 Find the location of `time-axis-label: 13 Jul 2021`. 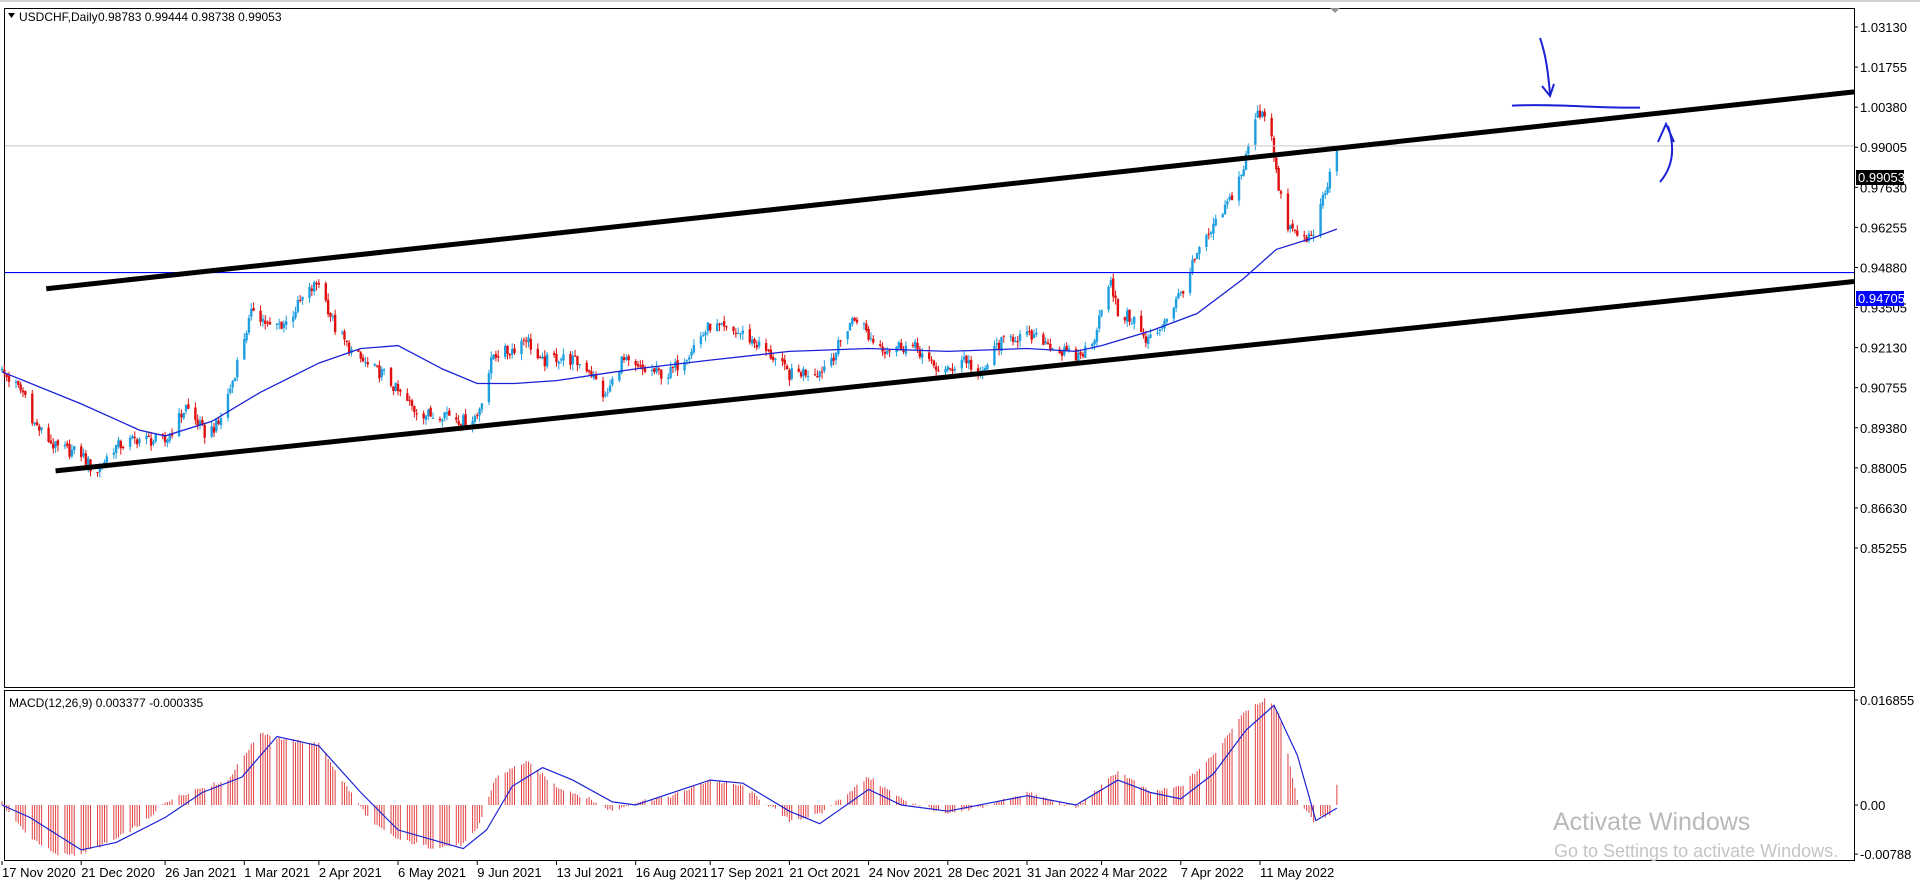

time-axis-label: 13 Jul 2021 is located at coordinates (589, 872).